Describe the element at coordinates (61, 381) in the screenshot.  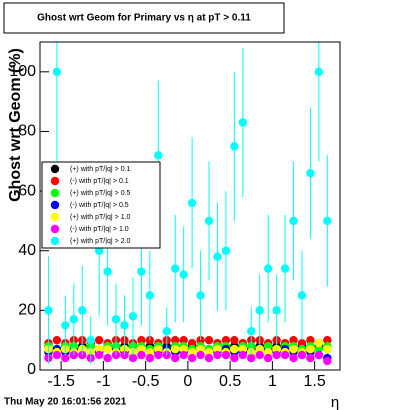
I see `x-tick-label: -1.5` at that location.